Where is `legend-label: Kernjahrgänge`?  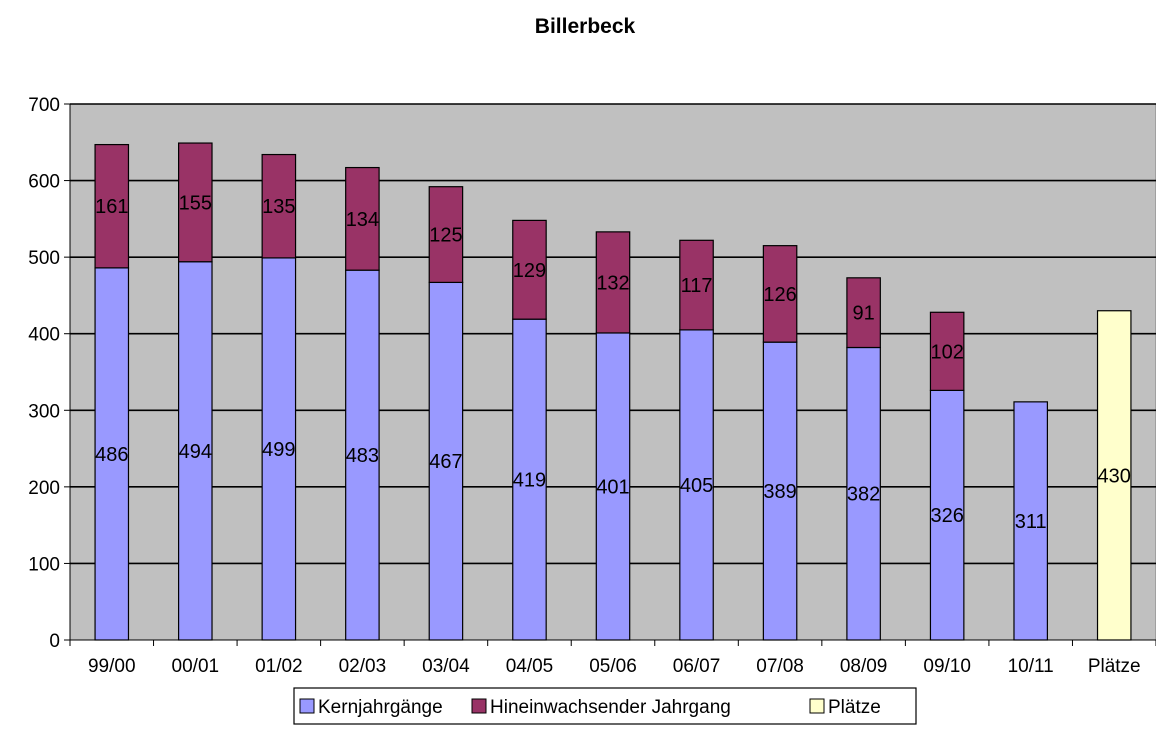
legend-label: Kernjahrgänge is located at coordinates (380, 707).